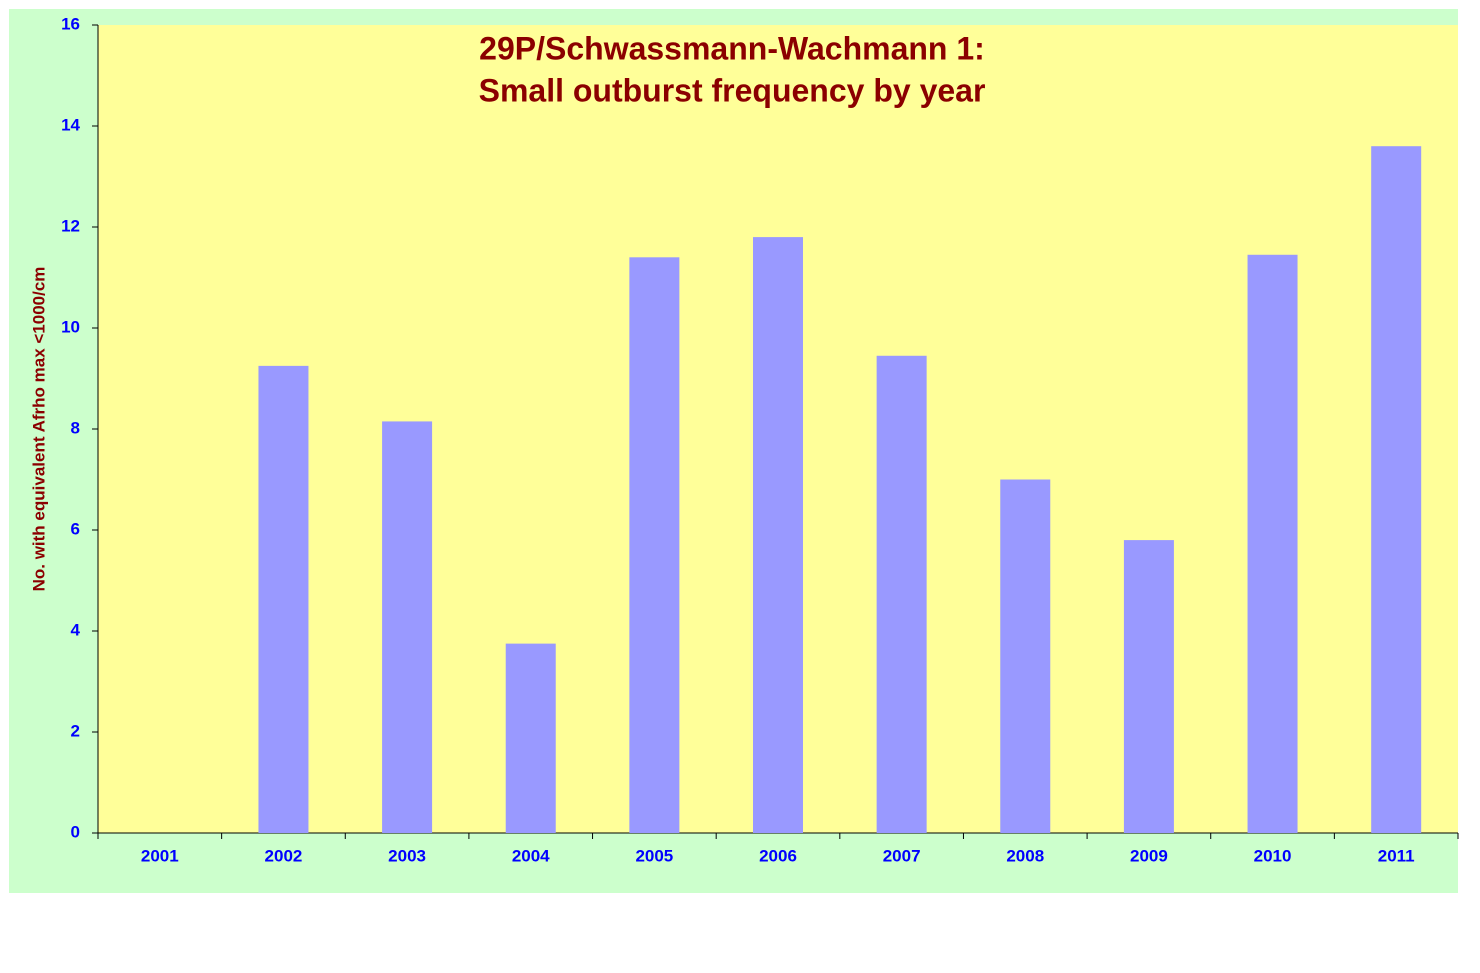  Describe the element at coordinates (38, 429) in the screenshot. I see `y-axis-label: No. with equivalent Afrho max <1000/cm` at that location.